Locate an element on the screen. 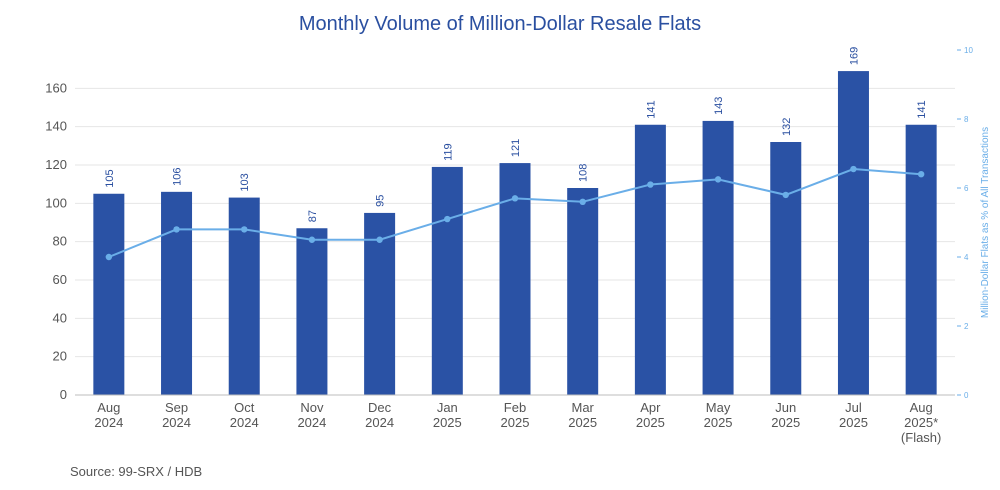 The height and width of the screenshot is (490, 1000). bar-value-label: 103 is located at coordinates (245, 182).